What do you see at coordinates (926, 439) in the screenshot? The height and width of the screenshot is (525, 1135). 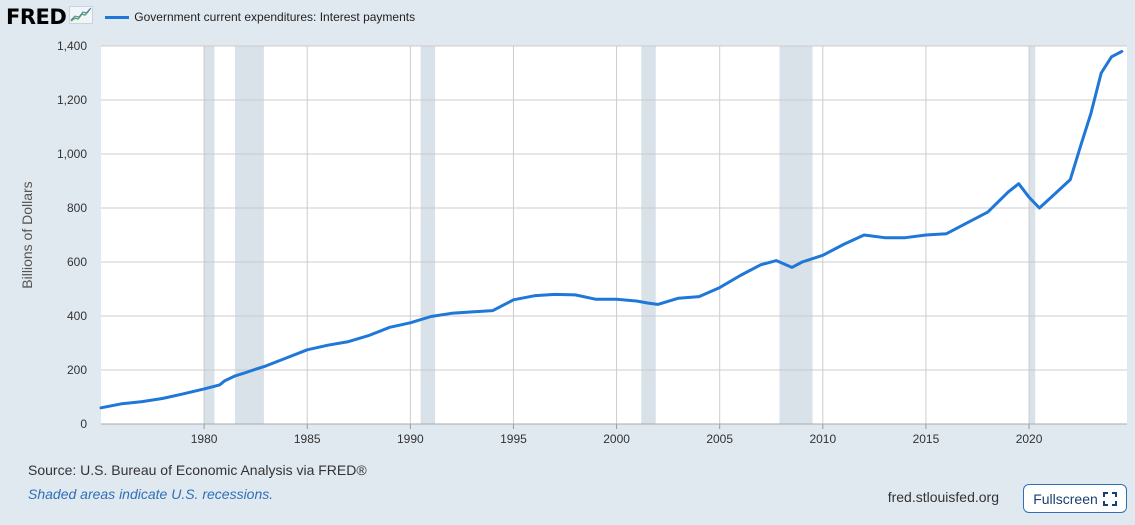 I see `x-tick-label: 2015` at bounding box center [926, 439].